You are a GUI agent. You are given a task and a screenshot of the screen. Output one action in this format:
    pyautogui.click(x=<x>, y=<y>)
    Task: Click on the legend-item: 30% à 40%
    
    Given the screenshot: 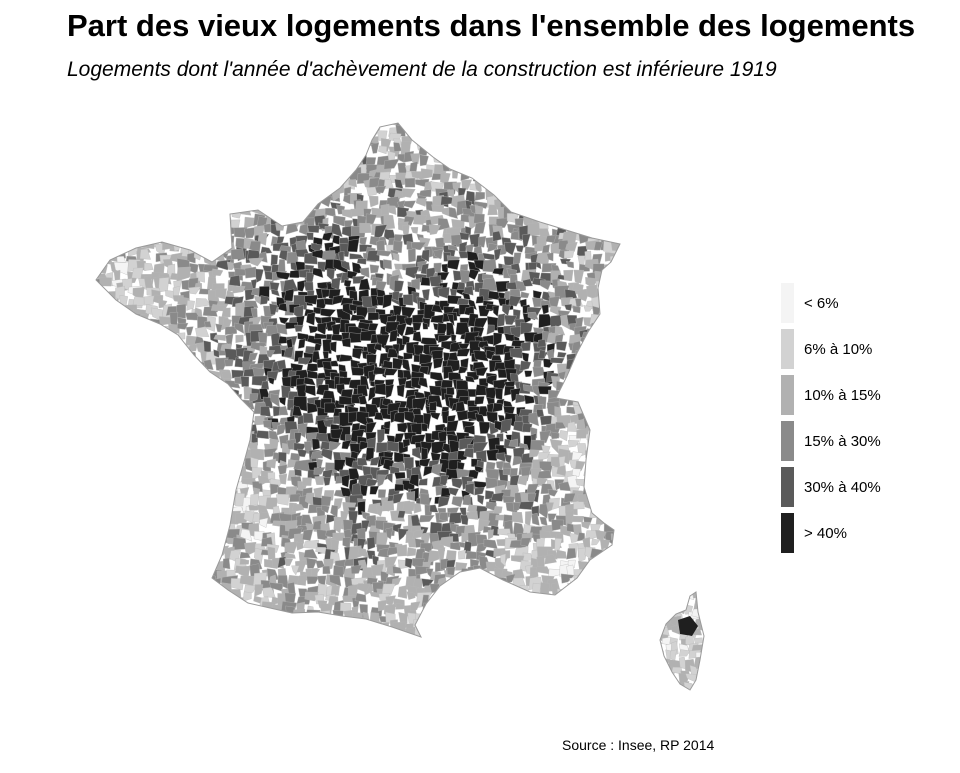 What is the action you would take?
    pyautogui.click(x=861, y=489)
    